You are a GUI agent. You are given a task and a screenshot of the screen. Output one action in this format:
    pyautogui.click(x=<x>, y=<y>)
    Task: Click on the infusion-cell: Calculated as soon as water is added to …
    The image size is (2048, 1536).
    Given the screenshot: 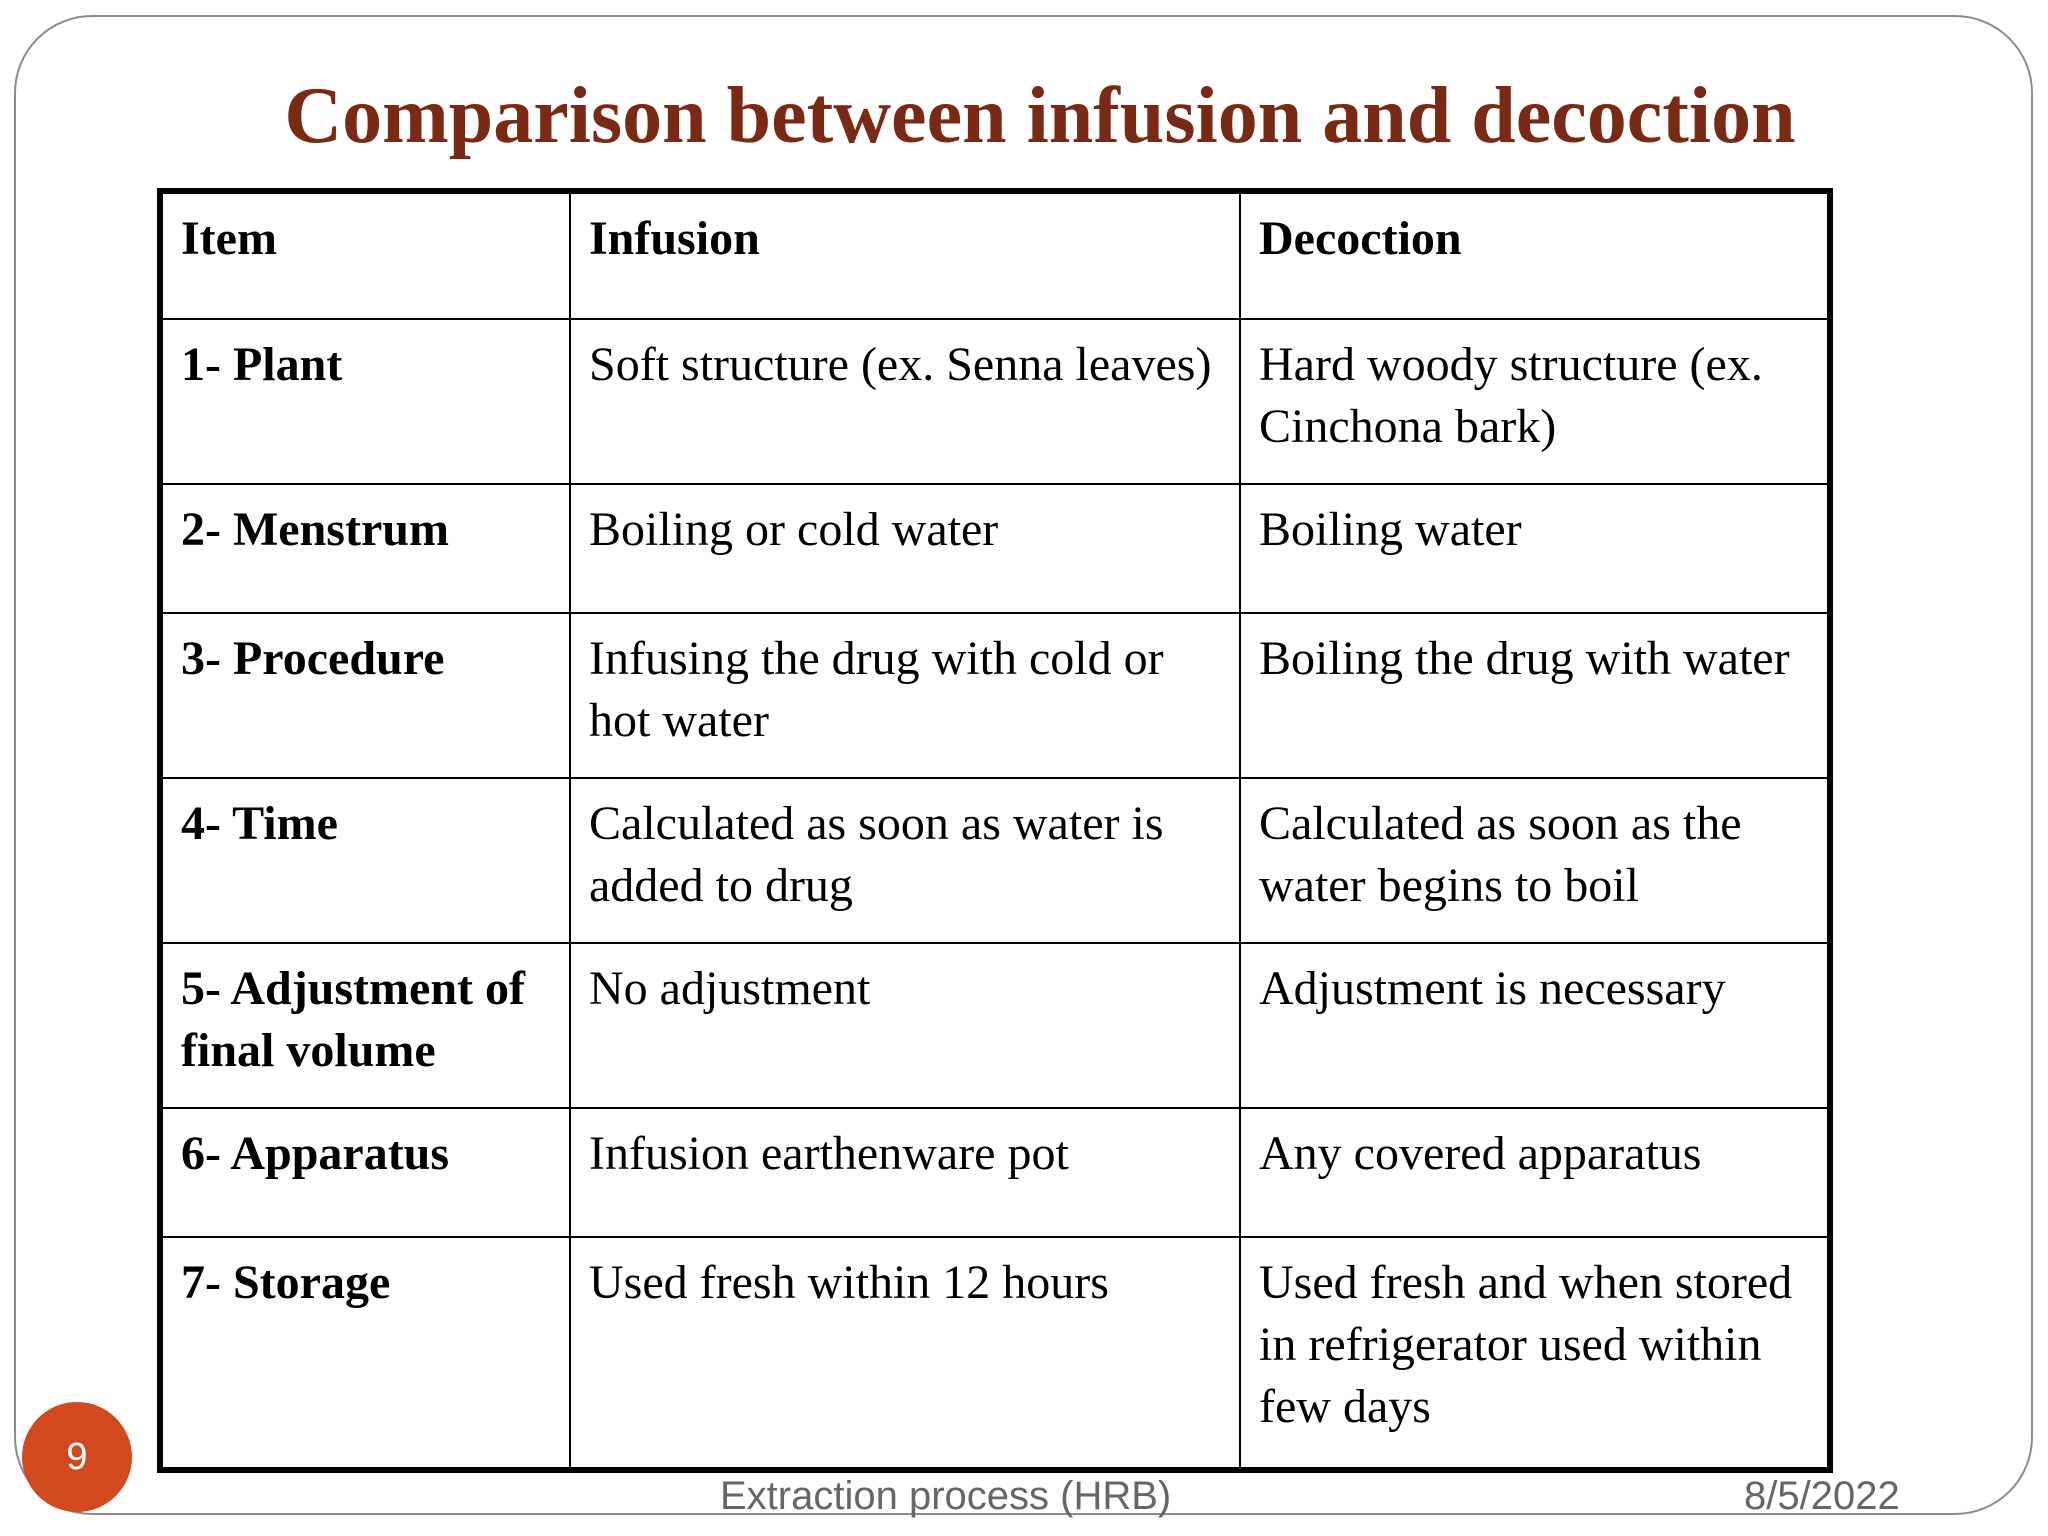 What is the action you would take?
    pyautogui.click(x=905, y=860)
    